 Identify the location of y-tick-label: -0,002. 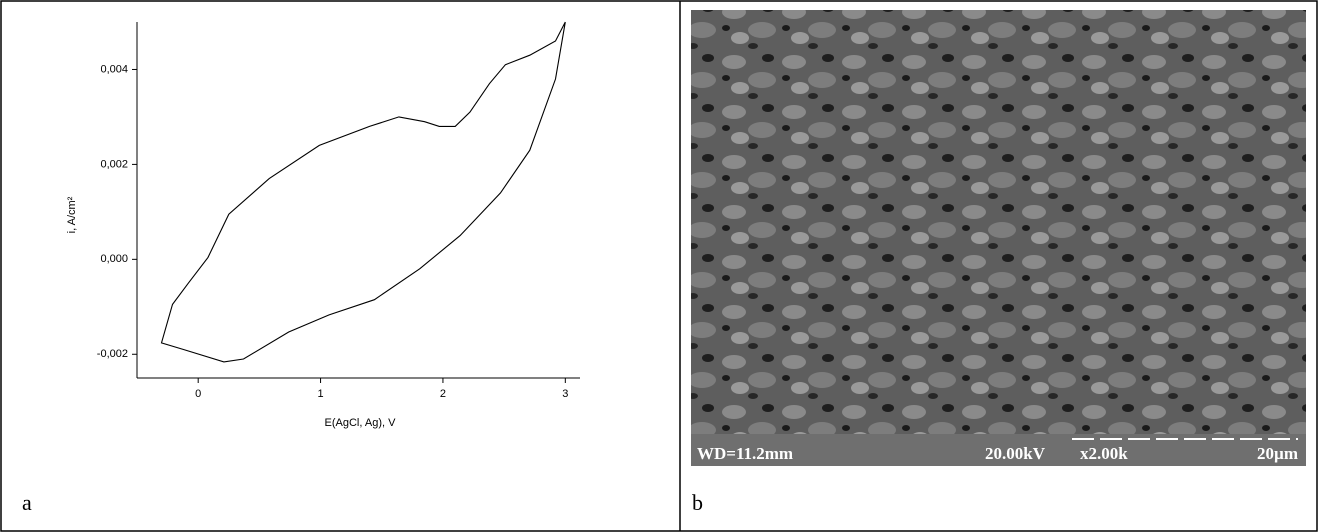
(112, 354).